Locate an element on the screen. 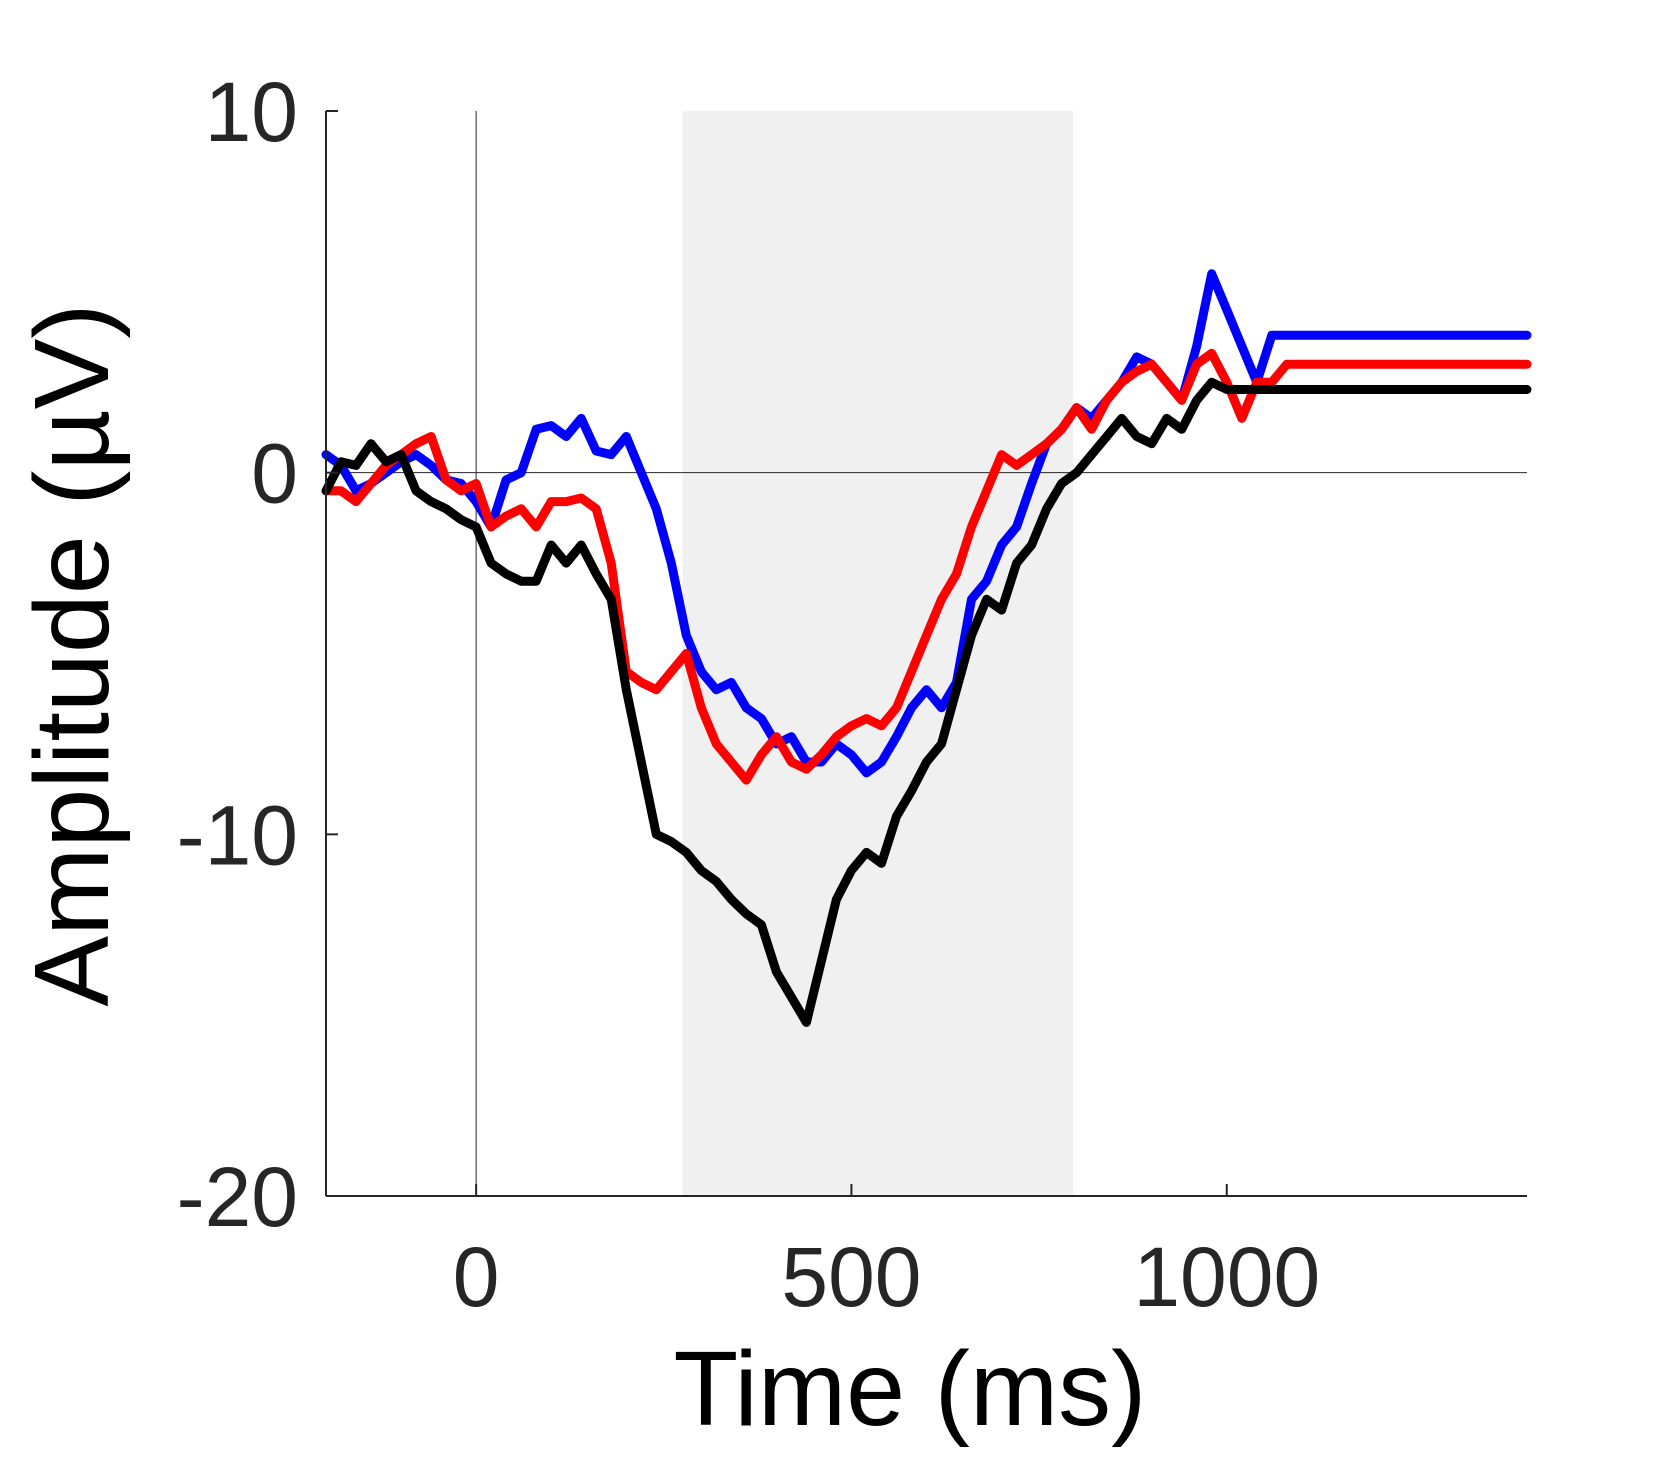  x-tick-label: 1000 is located at coordinates (1226, 1277).